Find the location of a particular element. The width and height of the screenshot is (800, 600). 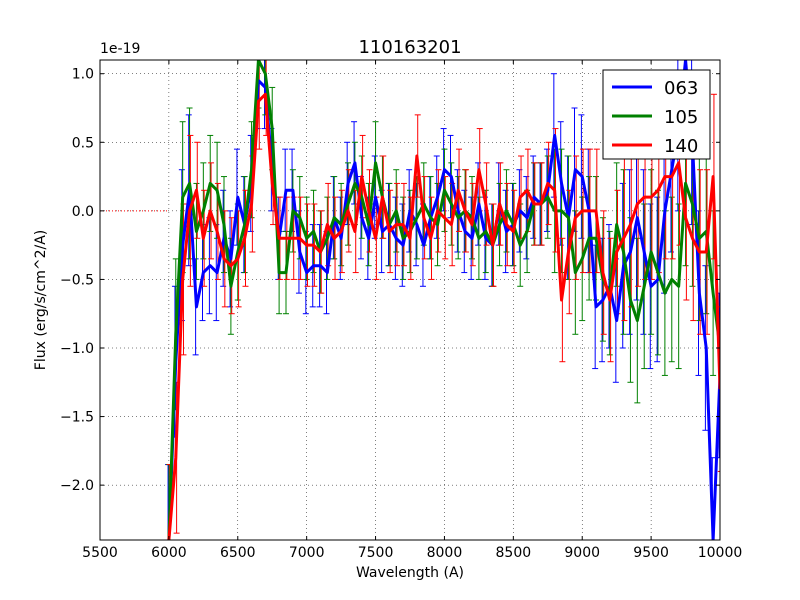

x-tick-label: 7500 is located at coordinates (376, 553).